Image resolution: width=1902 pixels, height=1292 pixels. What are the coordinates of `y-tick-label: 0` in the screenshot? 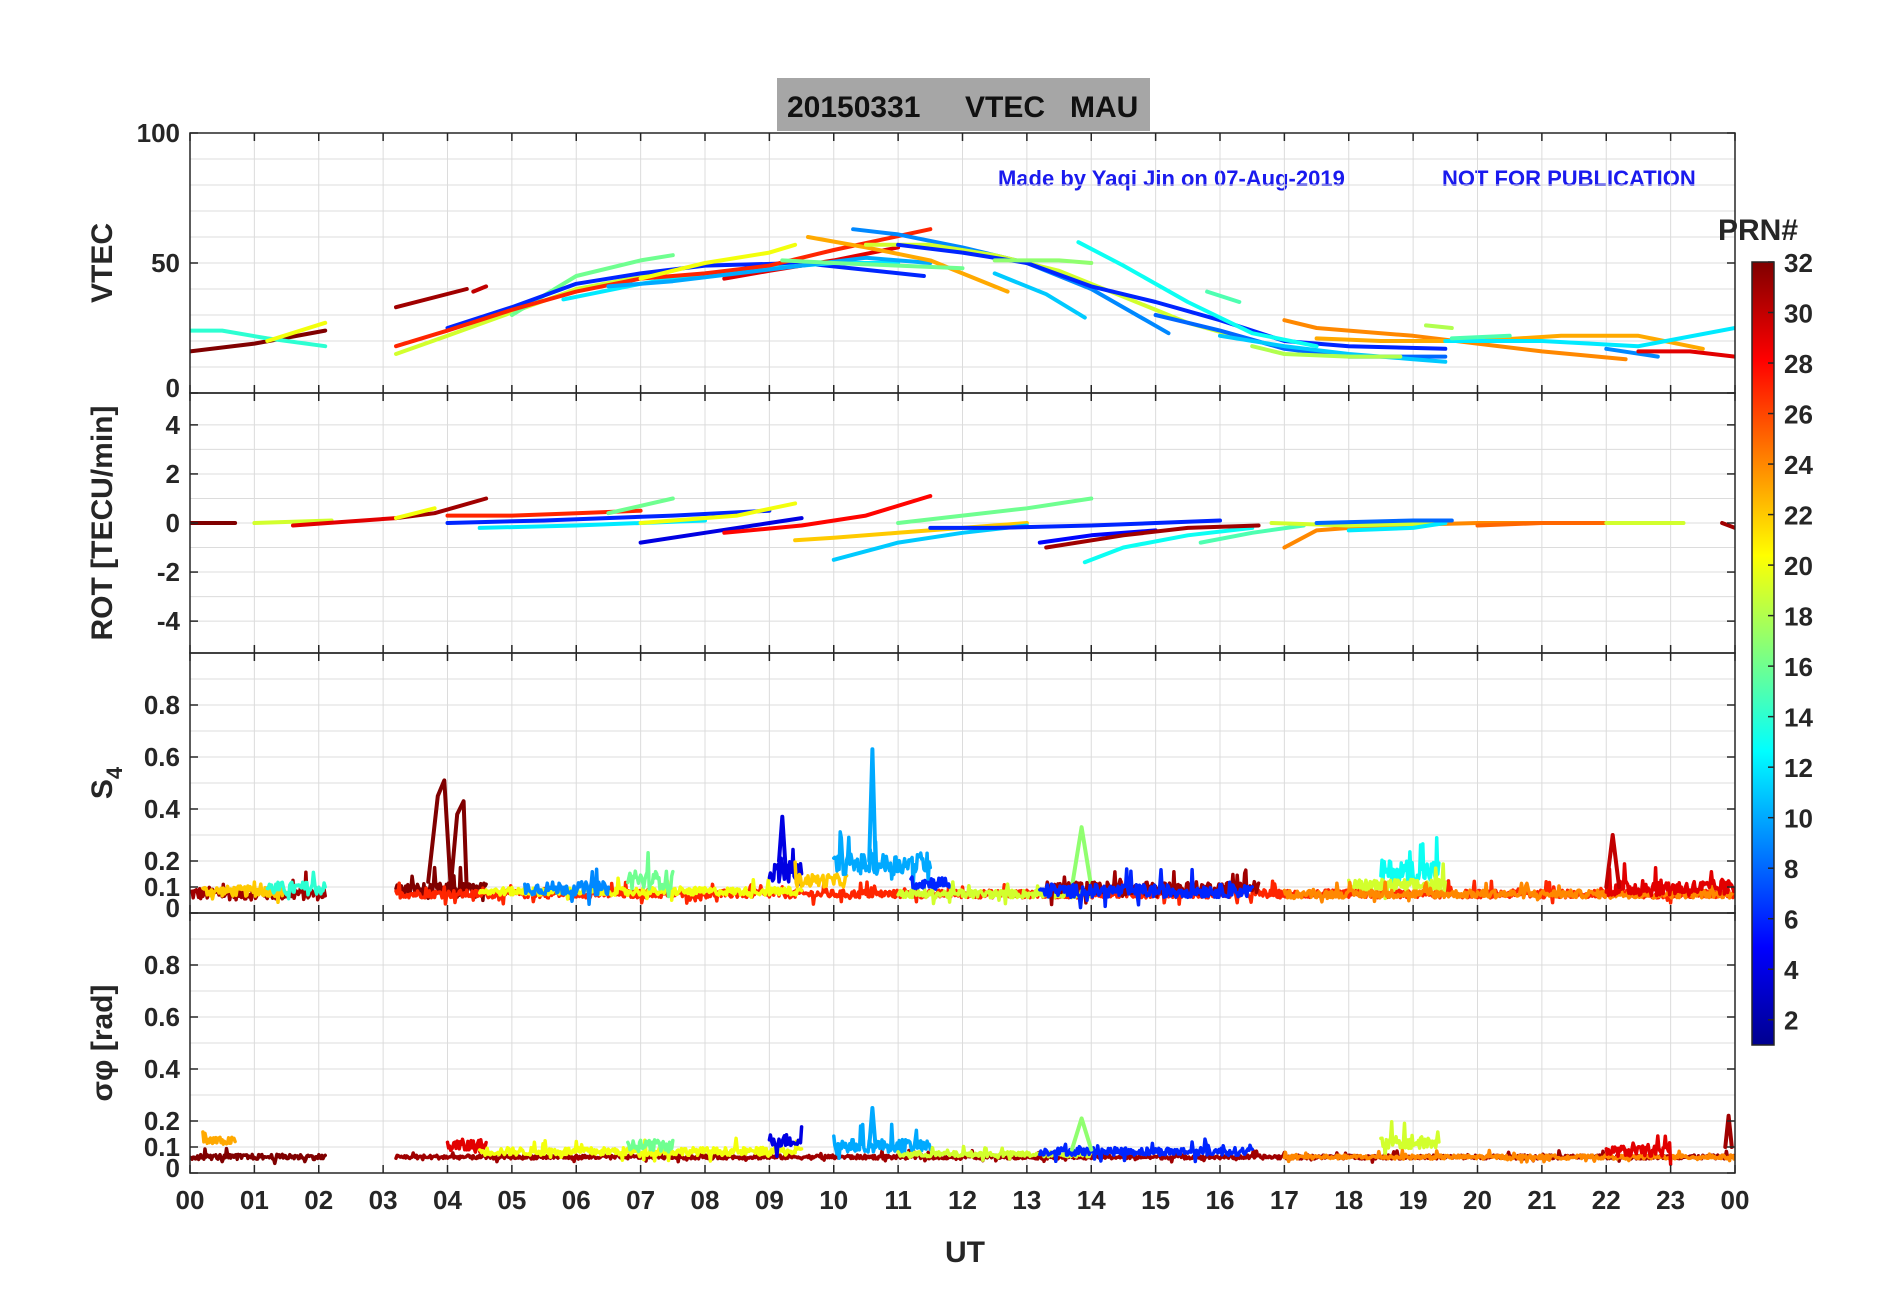 It's located at (173, 1168).